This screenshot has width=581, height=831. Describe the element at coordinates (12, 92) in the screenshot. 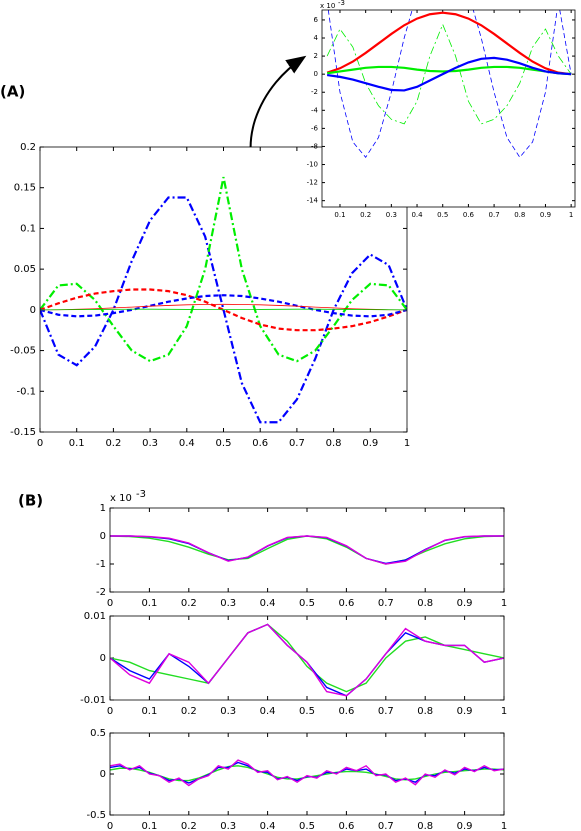

I see `panel-label: (A)` at that location.